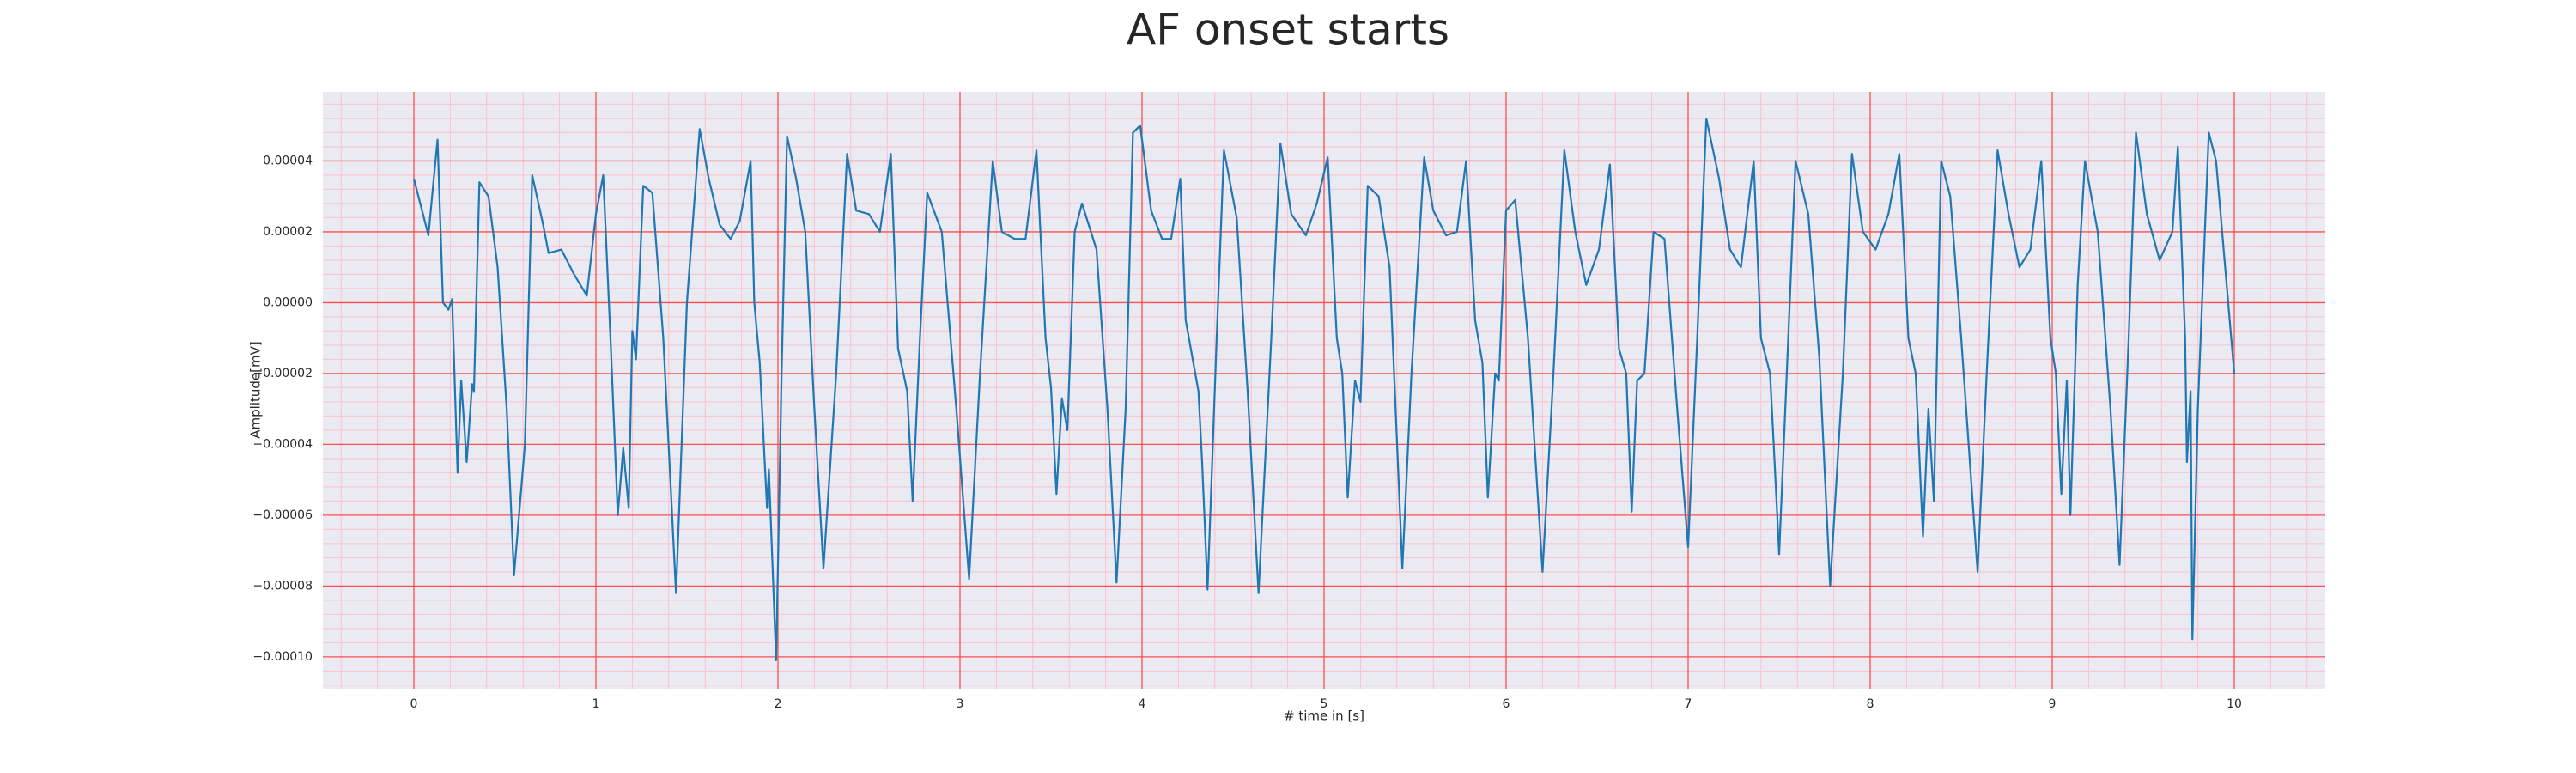 Image resolution: width=2576 pixels, height=773 pixels. Describe the element at coordinates (1324, 716) in the screenshot. I see `x-axis-label: # time in [s]` at that location.